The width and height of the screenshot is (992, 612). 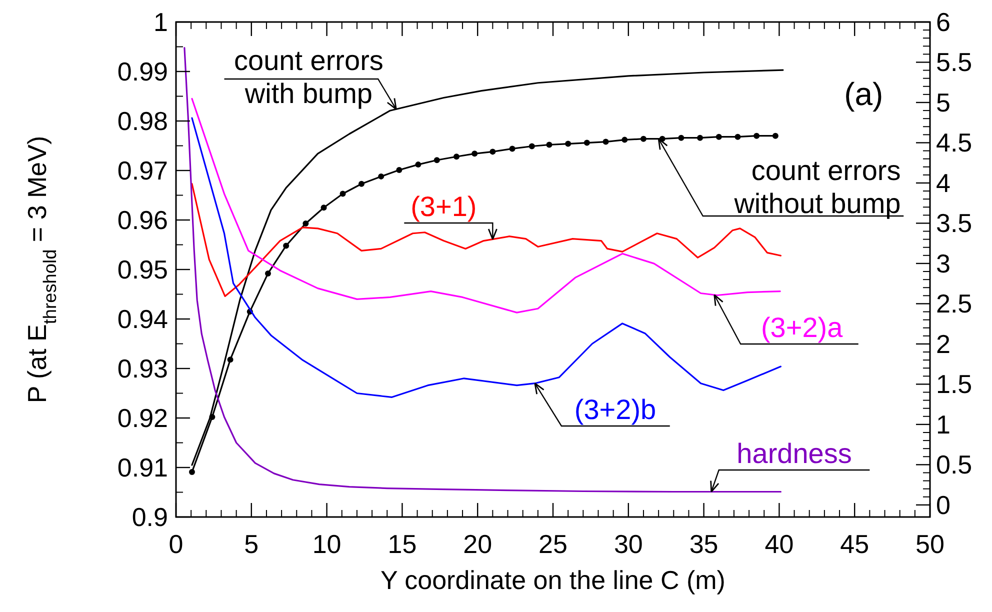 I want to click on x-tick-label: 5, so click(x=251, y=544).